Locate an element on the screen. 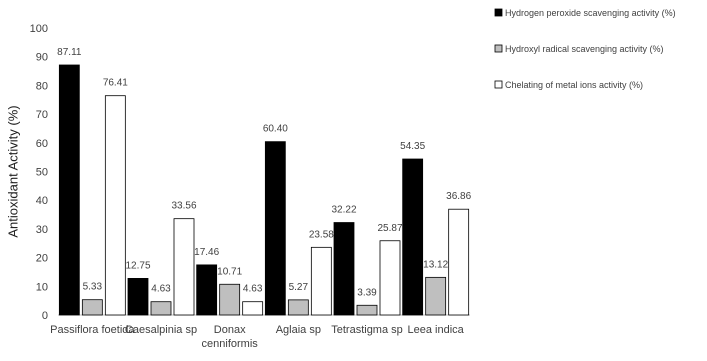  y-axis-title: Antioxidant Activity (%) is located at coordinates (12, 171).